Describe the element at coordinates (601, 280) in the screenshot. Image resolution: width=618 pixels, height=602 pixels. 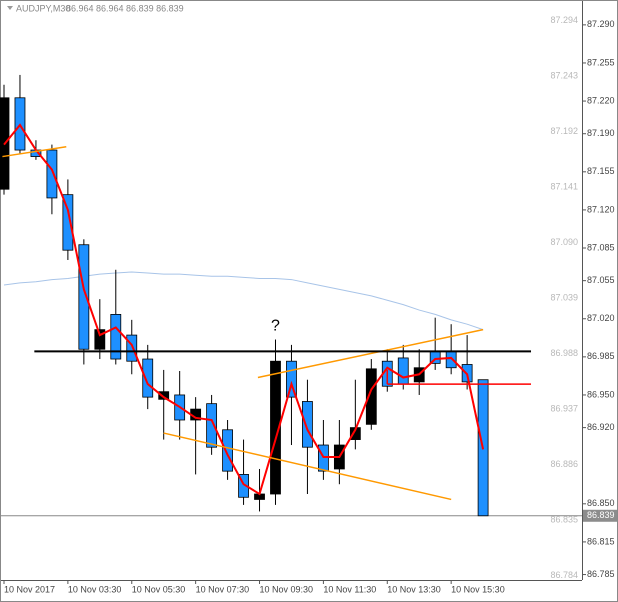
I see `y-tick-label: 87.055` at that location.